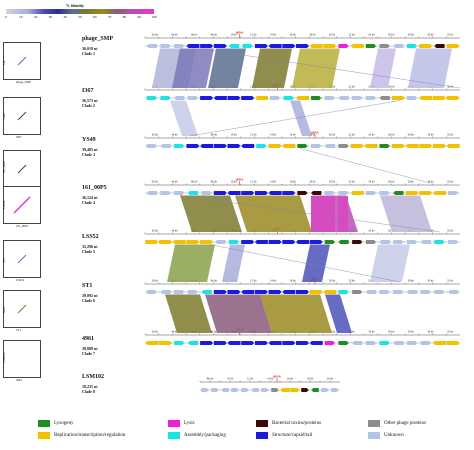  Describe the element at coordinates (22, 309) in the screenshot. I see `dotplot-match` at that location.